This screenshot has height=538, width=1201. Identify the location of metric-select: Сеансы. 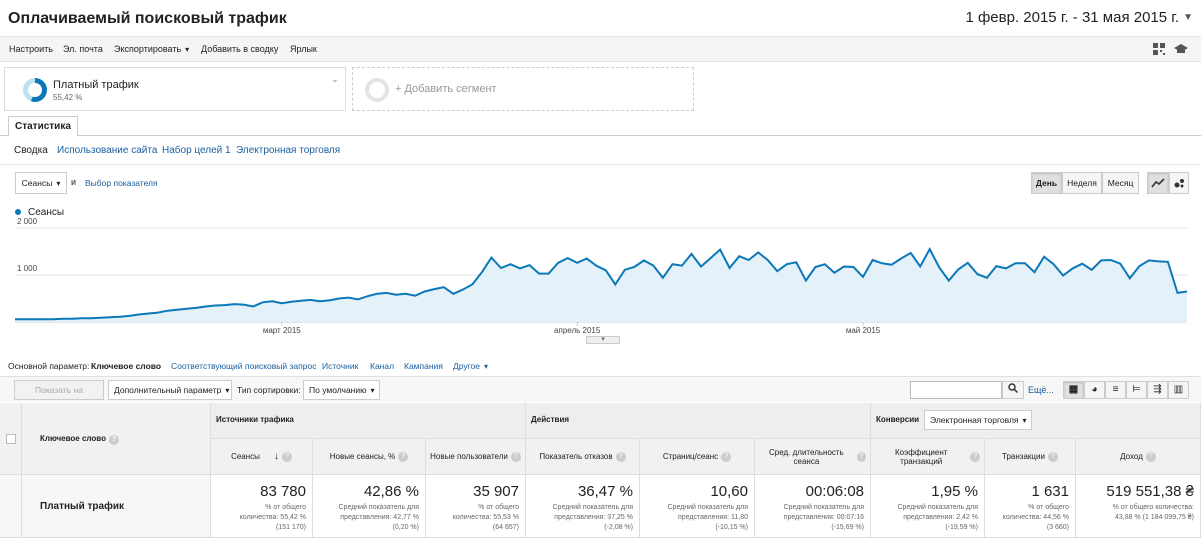
(41, 183).